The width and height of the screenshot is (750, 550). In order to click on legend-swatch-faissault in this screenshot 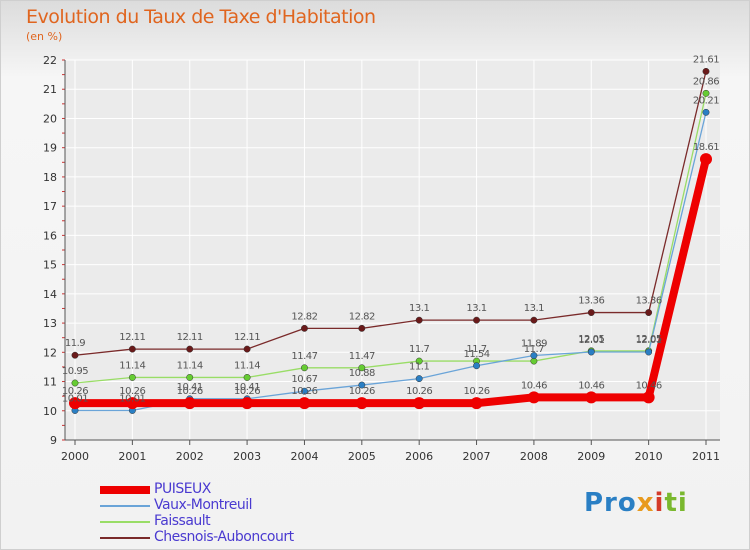, I will do `click(125, 522)`.